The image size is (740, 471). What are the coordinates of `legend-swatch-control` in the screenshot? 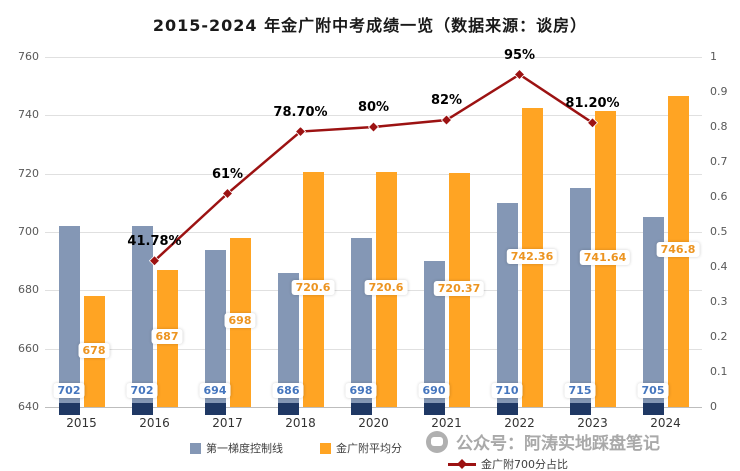 It's located at (195, 448).